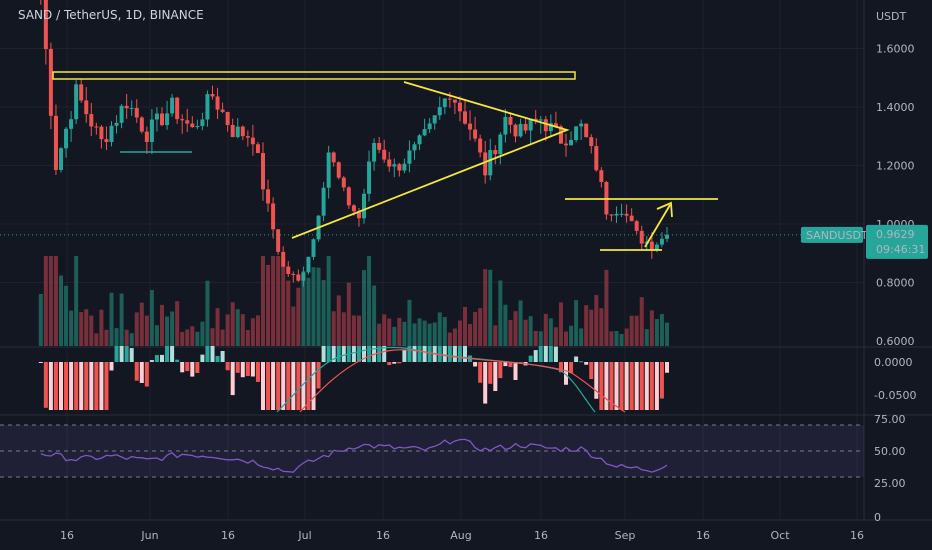 The width and height of the screenshot is (932, 550). Describe the element at coordinates (832, 234) in the screenshot. I see `symbol-label` at that location.